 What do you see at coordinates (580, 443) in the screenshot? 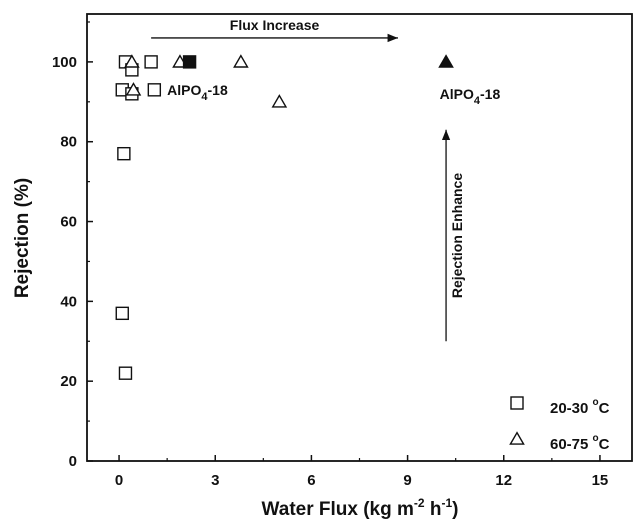
I see `legend-label: 60-75 oC` at bounding box center [580, 443].